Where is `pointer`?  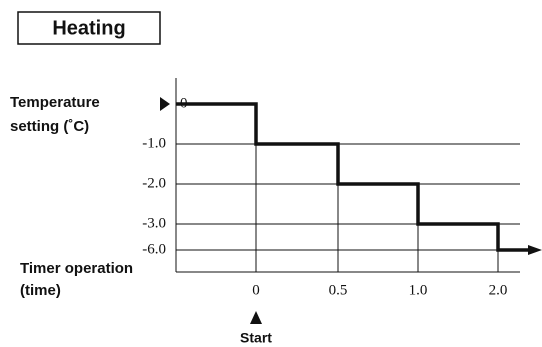
pointer is located at coordinates (165, 104).